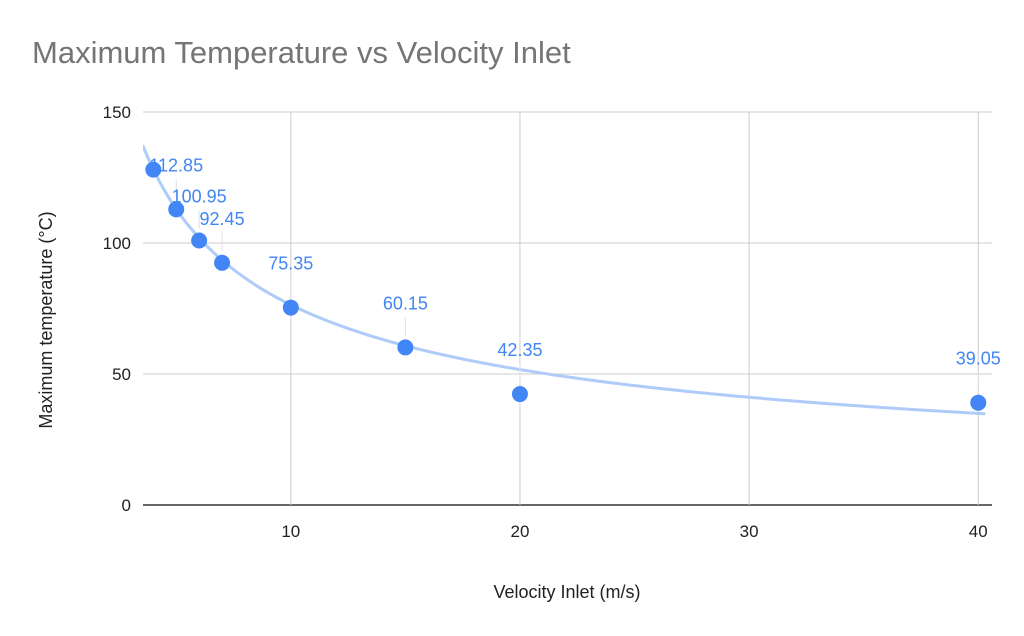 Image resolution: width=1024 pixels, height=636 pixels. I want to click on data-label: 42.35, so click(519, 350).